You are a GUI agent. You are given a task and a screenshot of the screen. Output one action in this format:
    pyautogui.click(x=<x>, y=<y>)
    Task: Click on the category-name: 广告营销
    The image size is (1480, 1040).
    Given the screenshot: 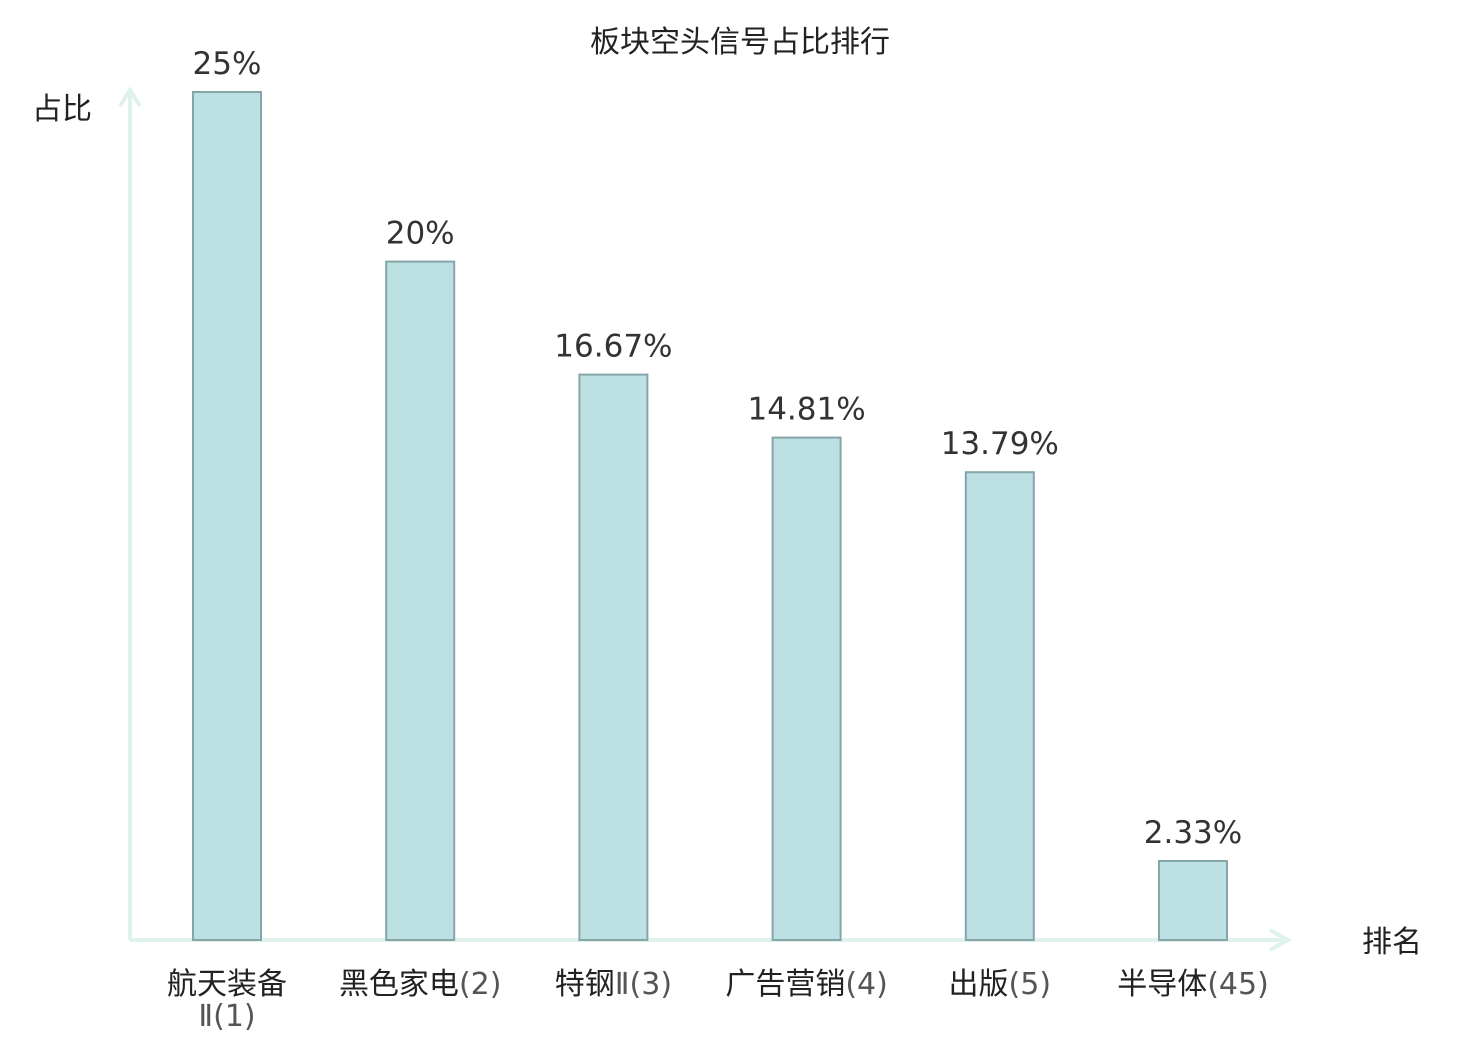 What is the action you would take?
    pyautogui.click(x=785, y=984)
    